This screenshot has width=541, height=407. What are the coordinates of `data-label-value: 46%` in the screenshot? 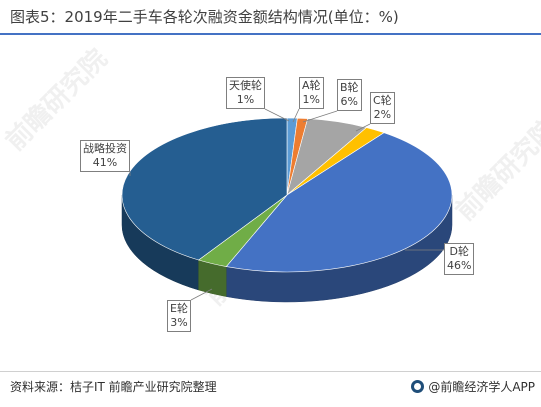 It's located at (459, 265).